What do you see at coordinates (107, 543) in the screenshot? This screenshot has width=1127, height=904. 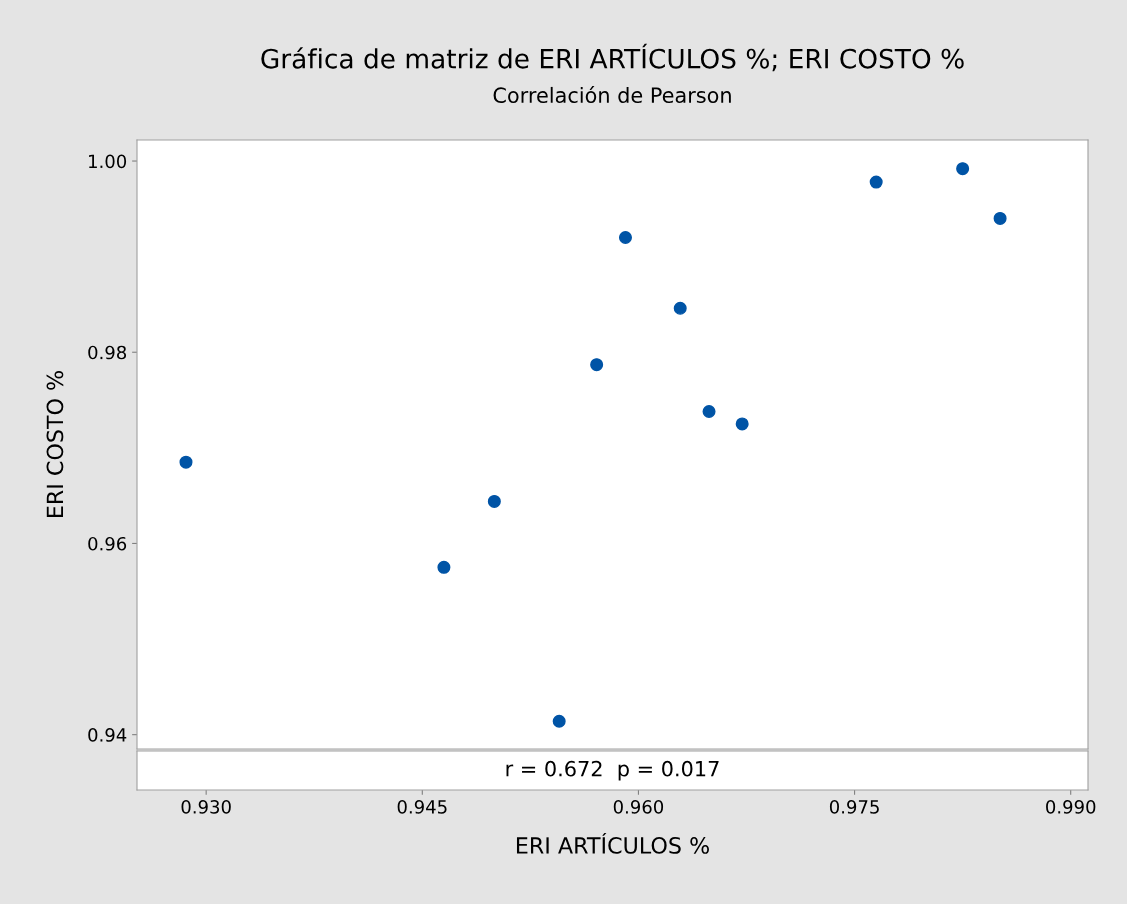 I see `y-tick-label: 0.96` at bounding box center [107, 543].